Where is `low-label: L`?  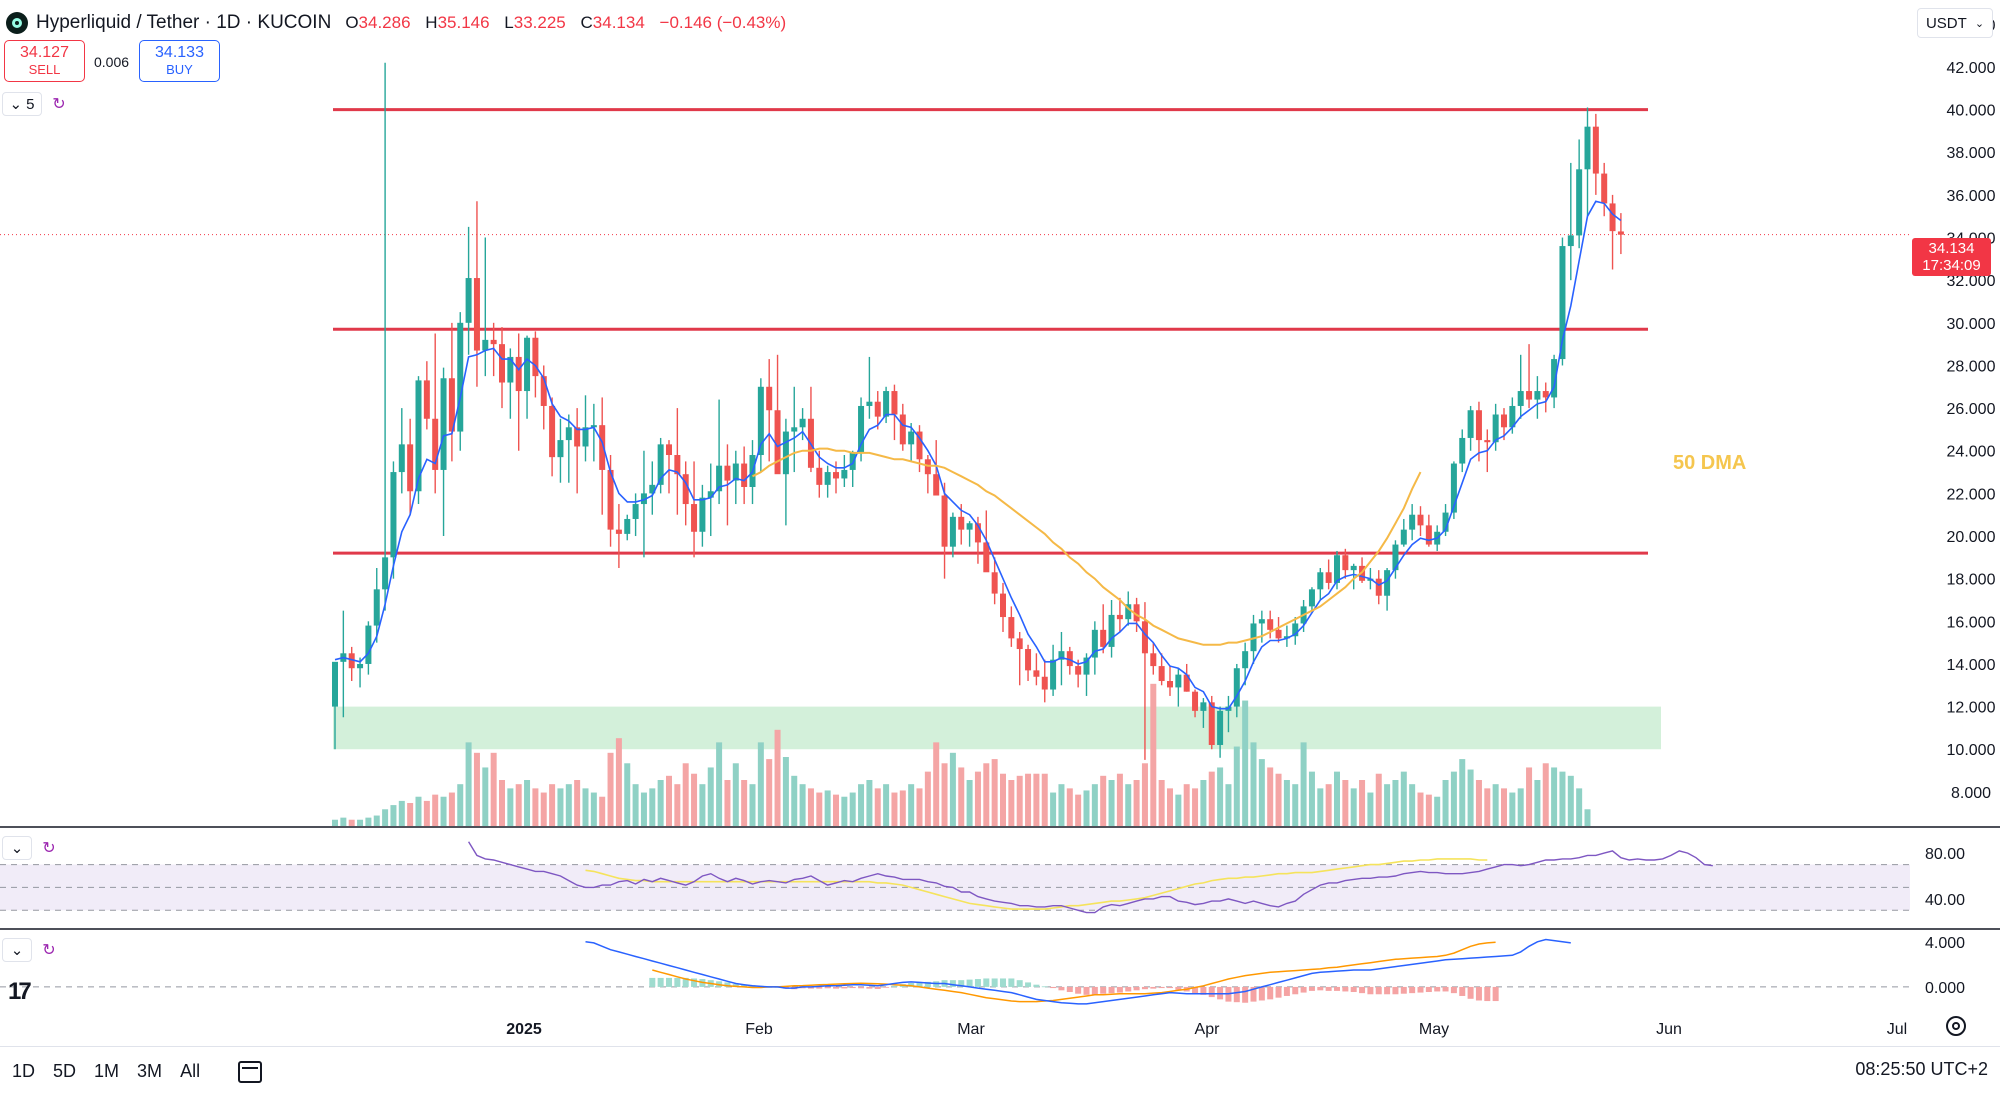
low-label: L is located at coordinates (509, 22).